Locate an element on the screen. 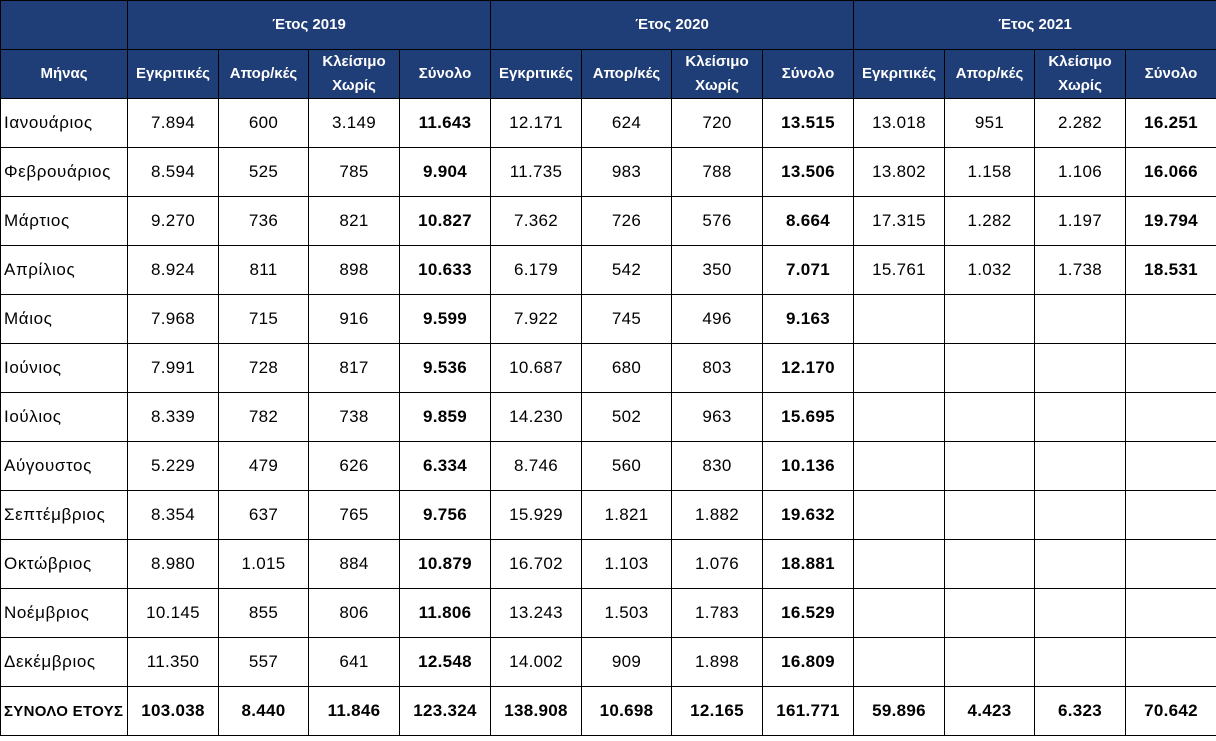  cell-2020-total: 10.136 is located at coordinates (808, 466).